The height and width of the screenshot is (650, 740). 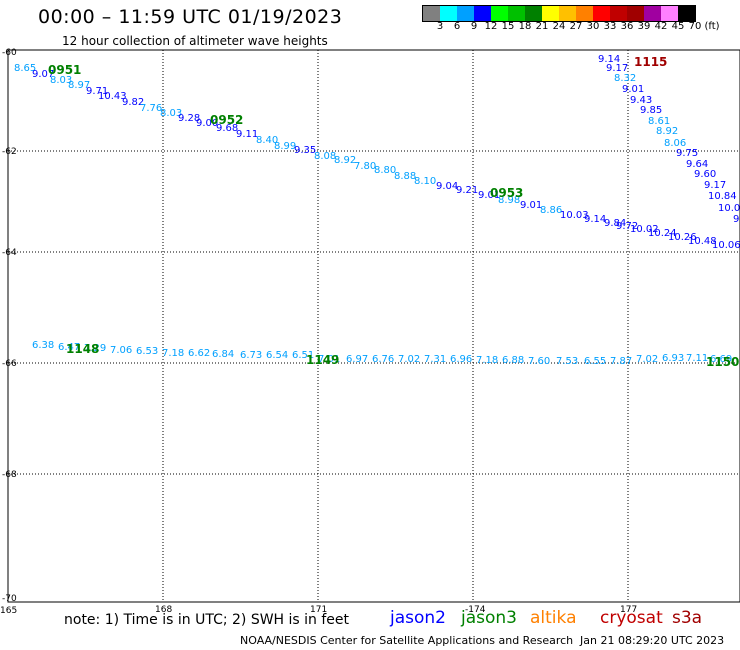 I want to click on pass-time-marker: 0952, so click(x=226, y=120).